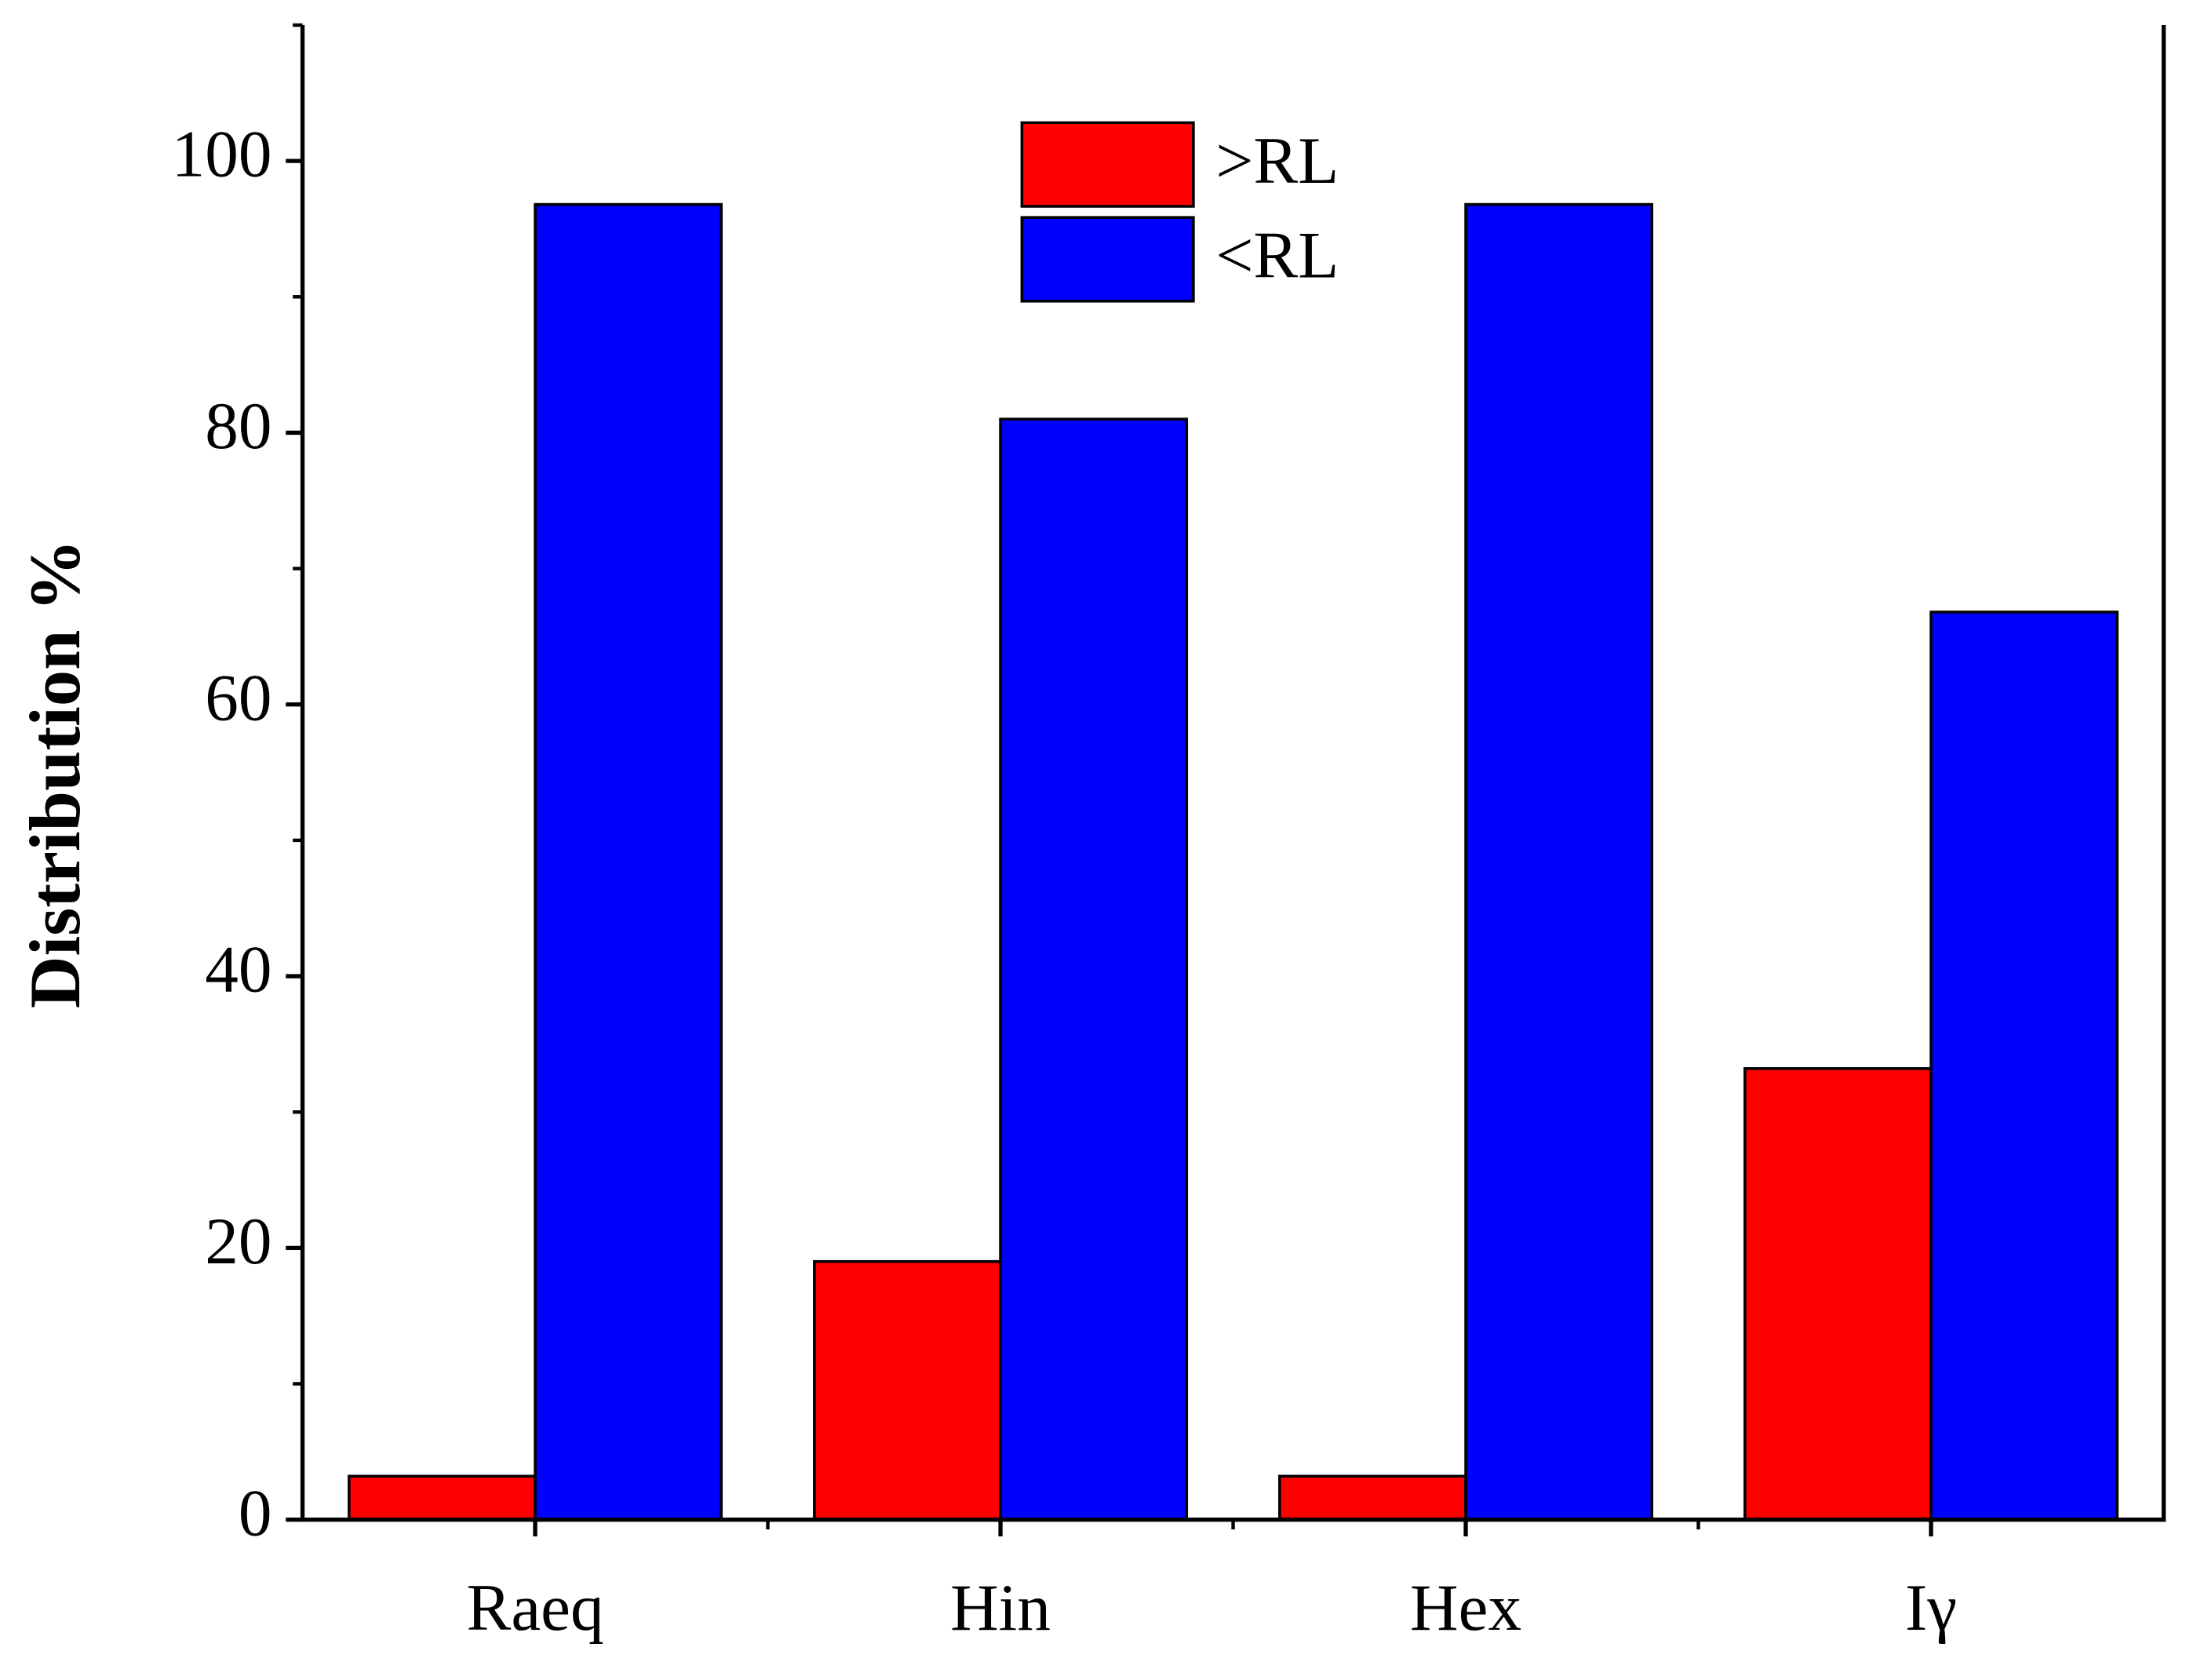 The height and width of the screenshot is (1680, 2186). What do you see at coordinates (255, 1513) in the screenshot?
I see `y-tick-label: 0` at bounding box center [255, 1513].